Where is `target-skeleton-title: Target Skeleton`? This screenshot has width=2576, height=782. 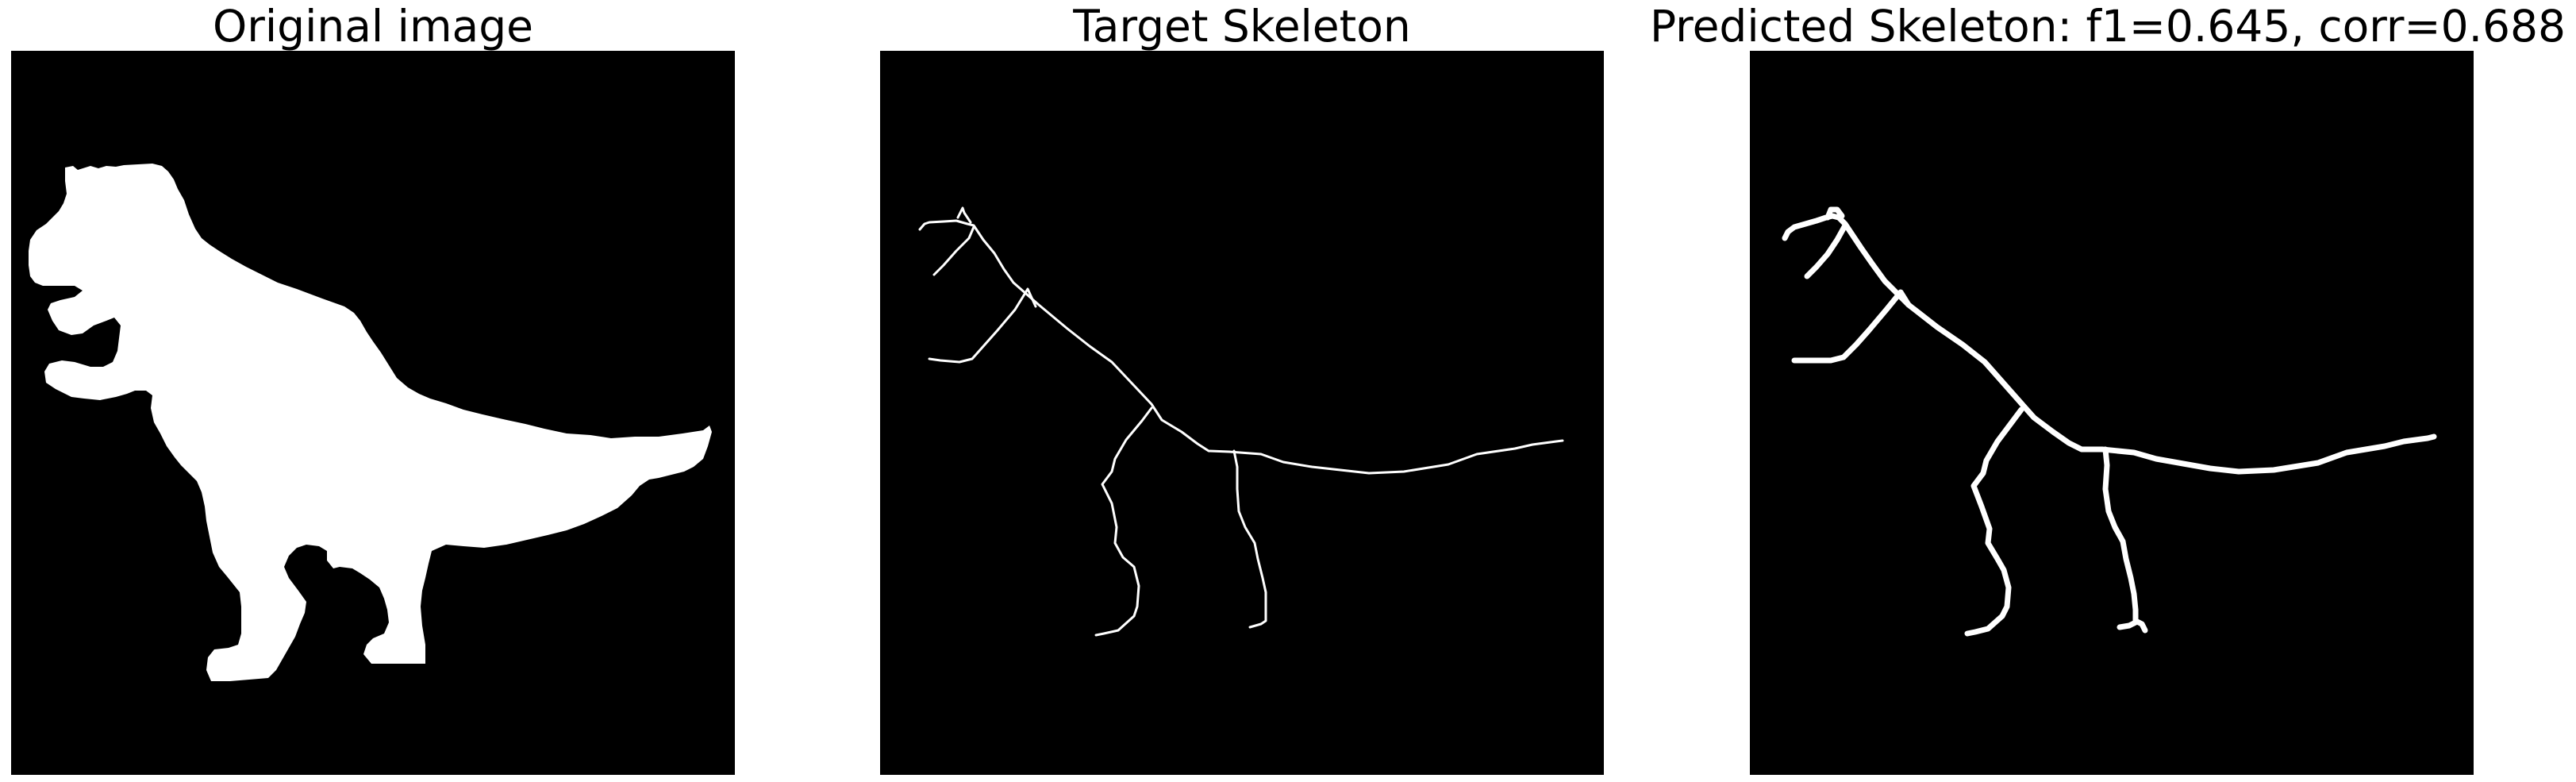 target-skeleton-title: Target Skeleton is located at coordinates (1242, 27).